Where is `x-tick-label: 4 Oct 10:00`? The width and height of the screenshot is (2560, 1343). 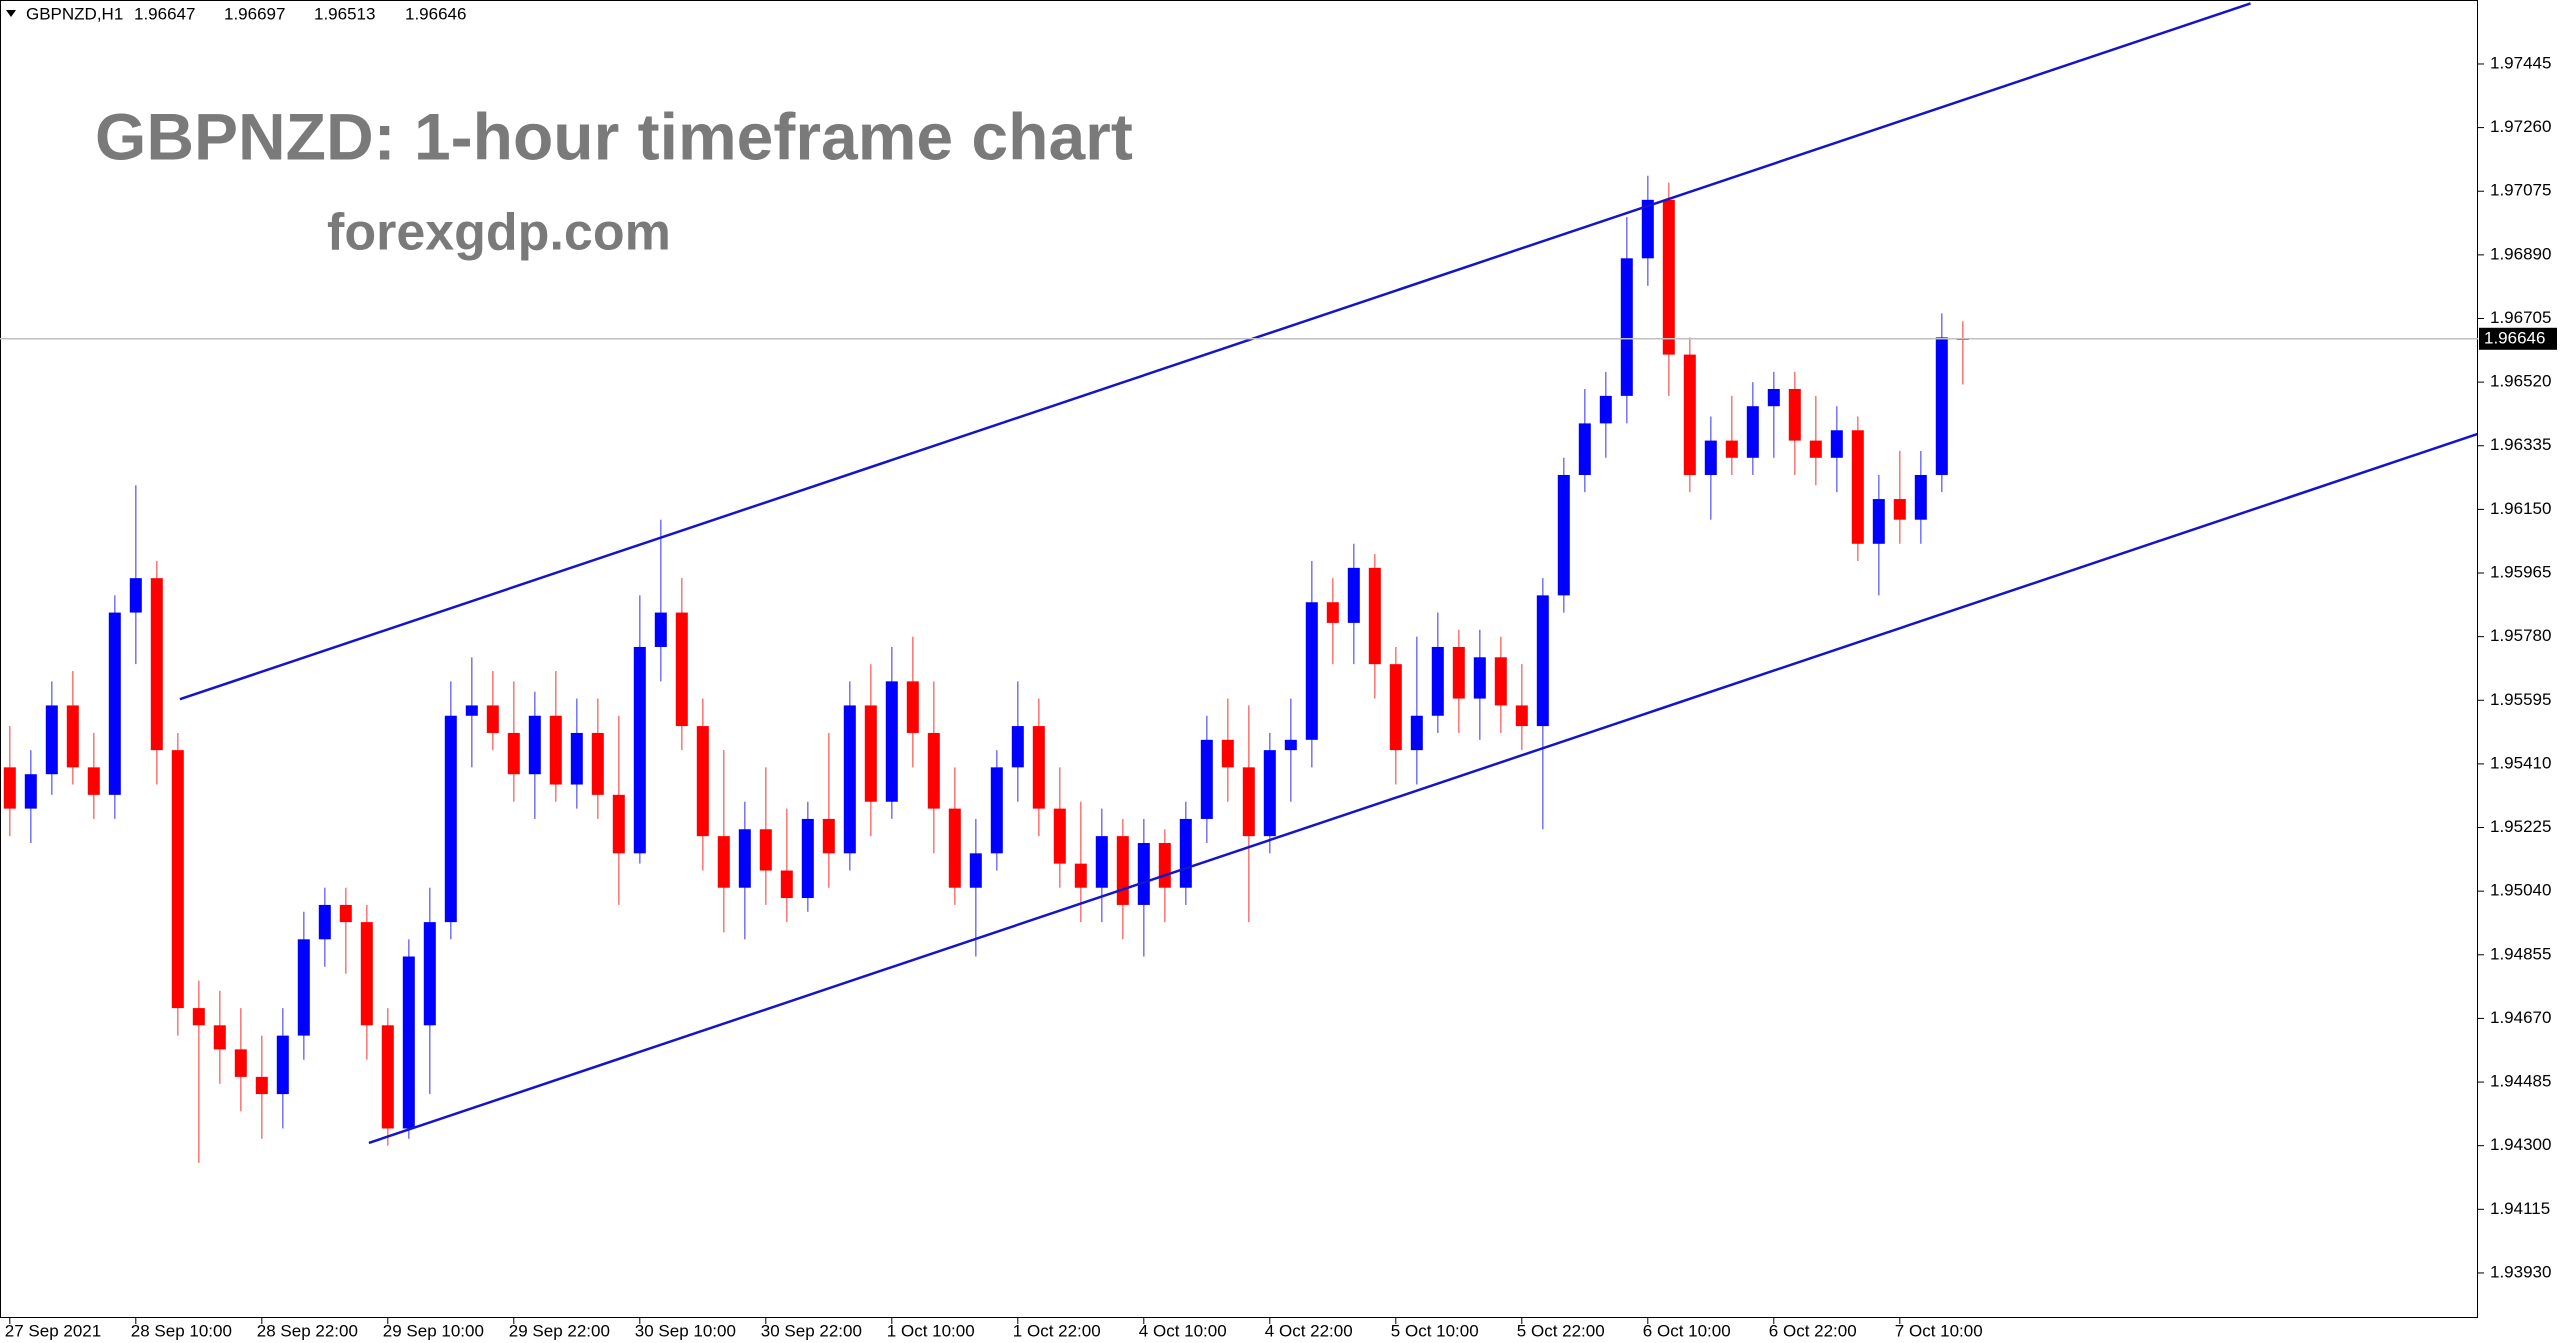
x-tick-label: 4 Oct 10:00 is located at coordinates (1183, 1330).